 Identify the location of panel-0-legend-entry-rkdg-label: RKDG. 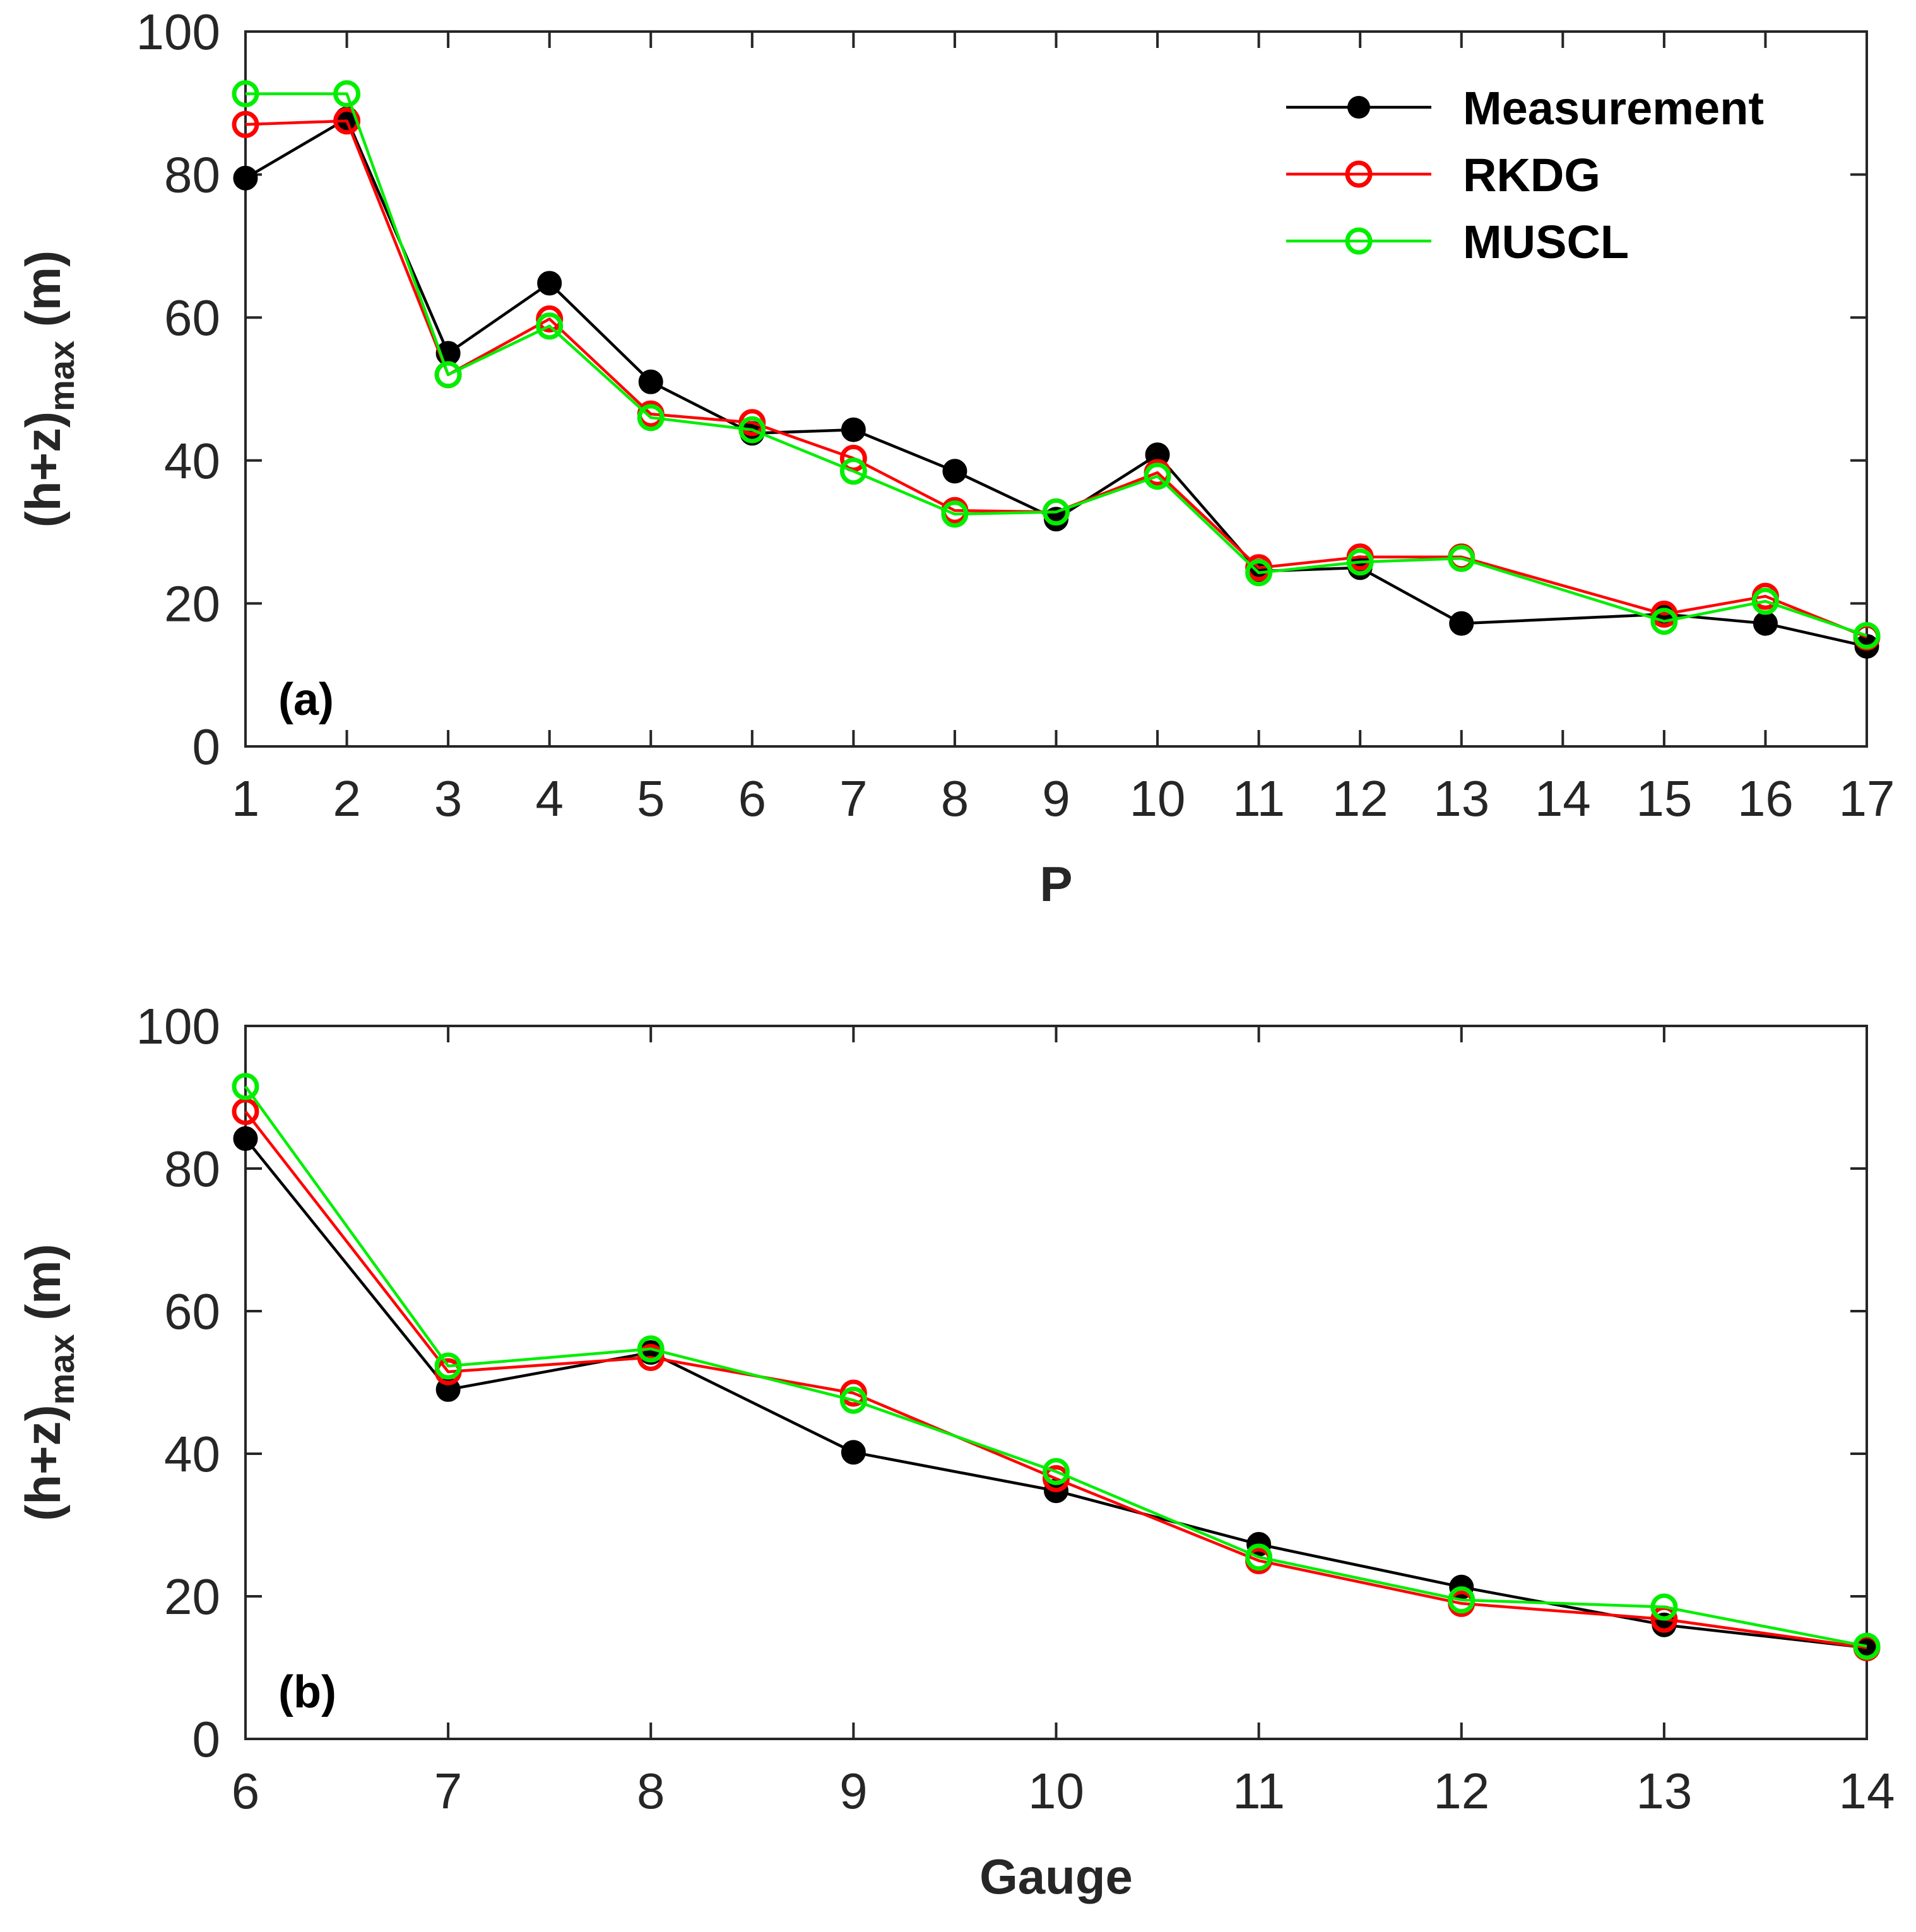
(1531, 175).